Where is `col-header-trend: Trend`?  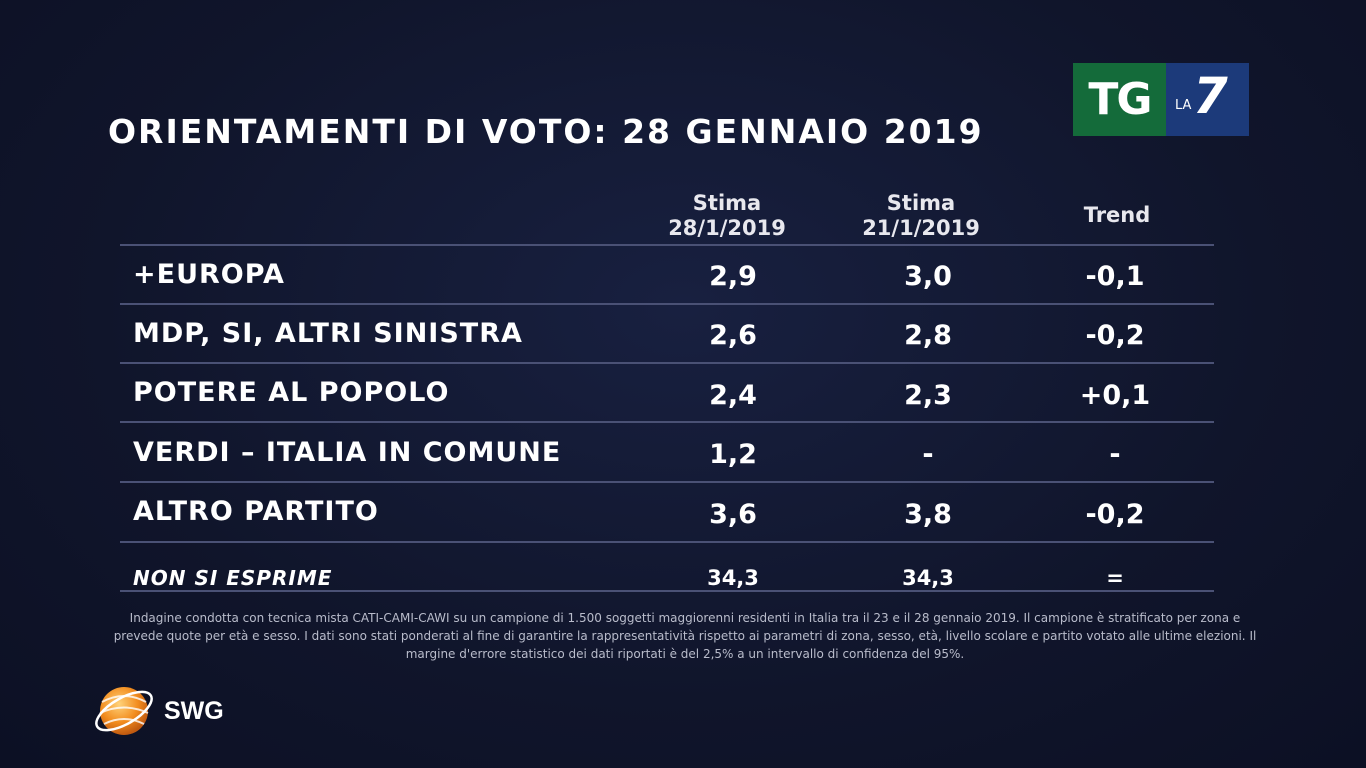 col-header-trend: Trend is located at coordinates (1117, 215).